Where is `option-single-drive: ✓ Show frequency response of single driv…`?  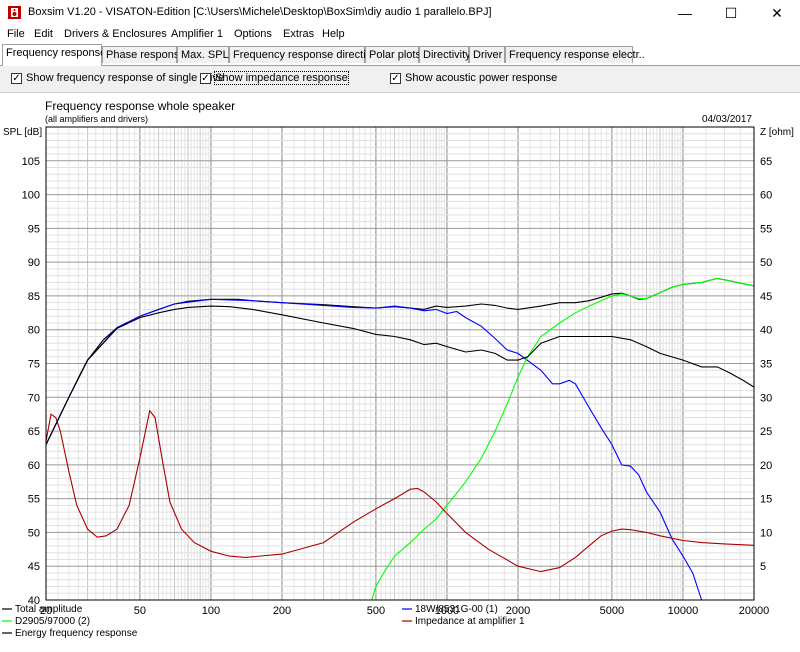
option-single-drive: ✓ Show frequency response of single driv… is located at coordinates (117, 78).